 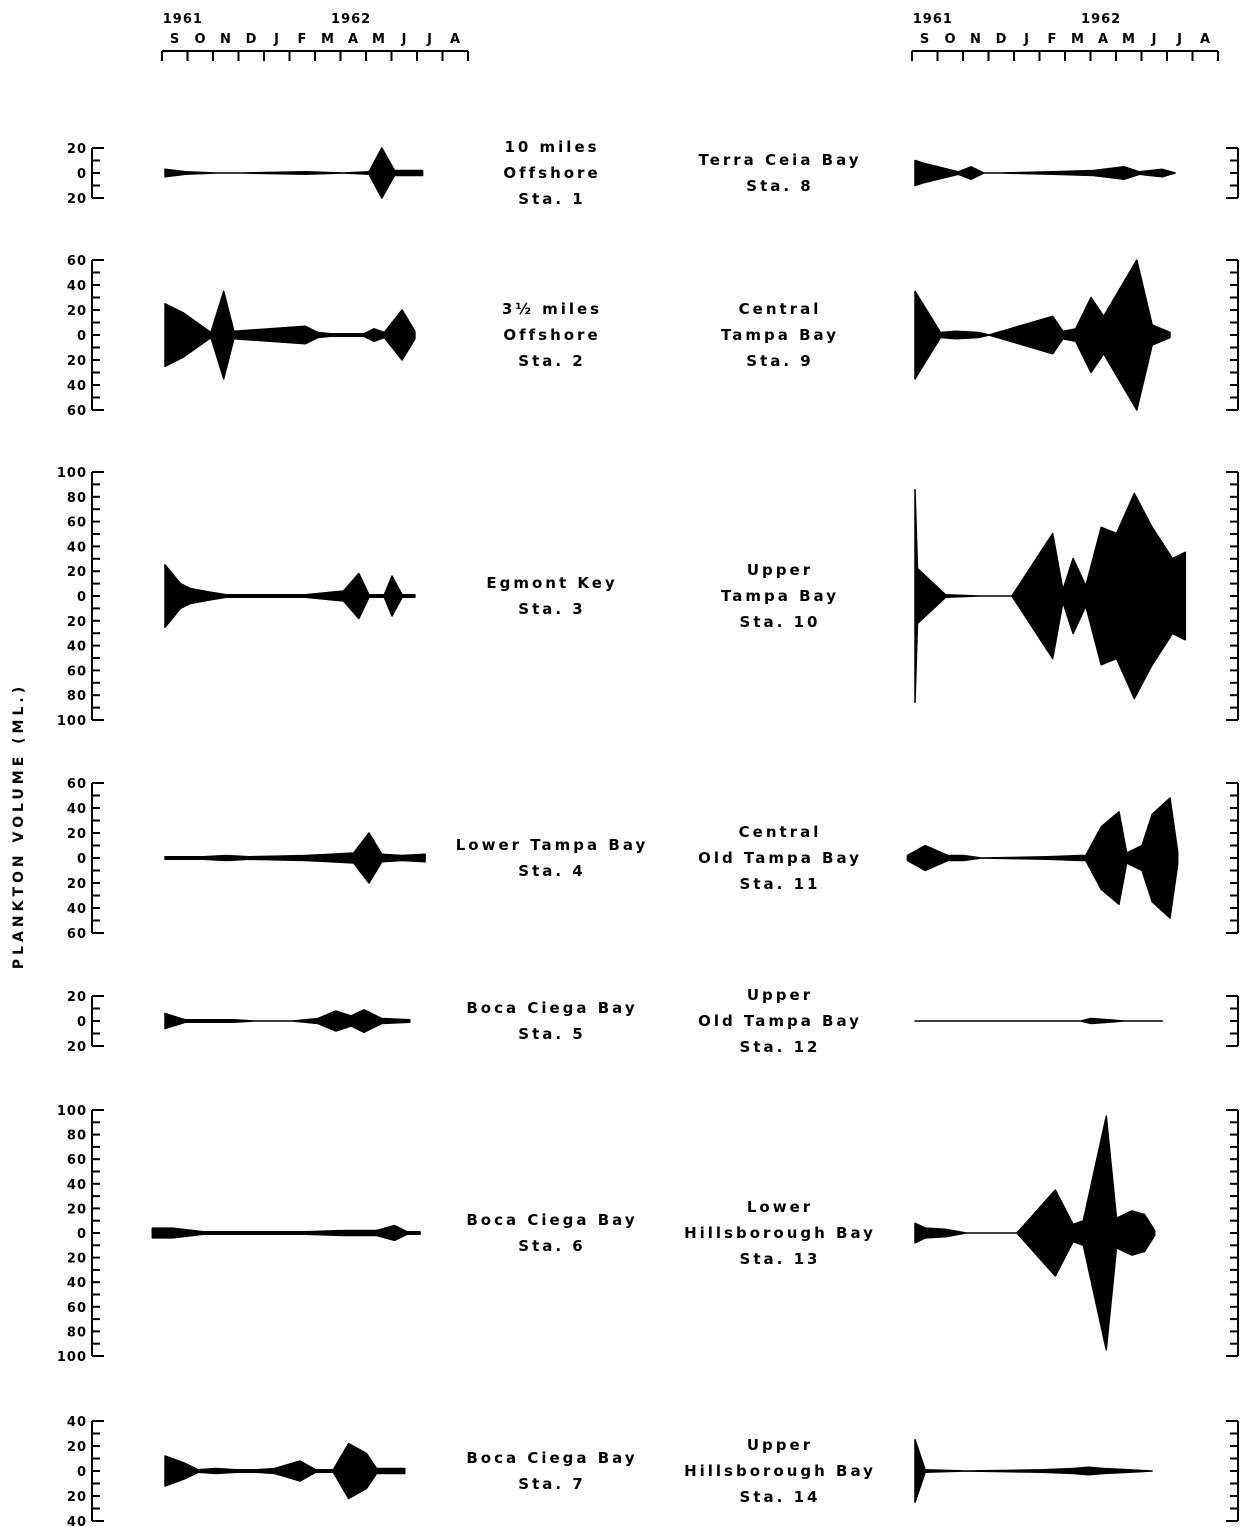 What do you see at coordinates (551, 609) in the screenshot?
I see `station-label: Sta. 3` at bounding box center [551, 609].